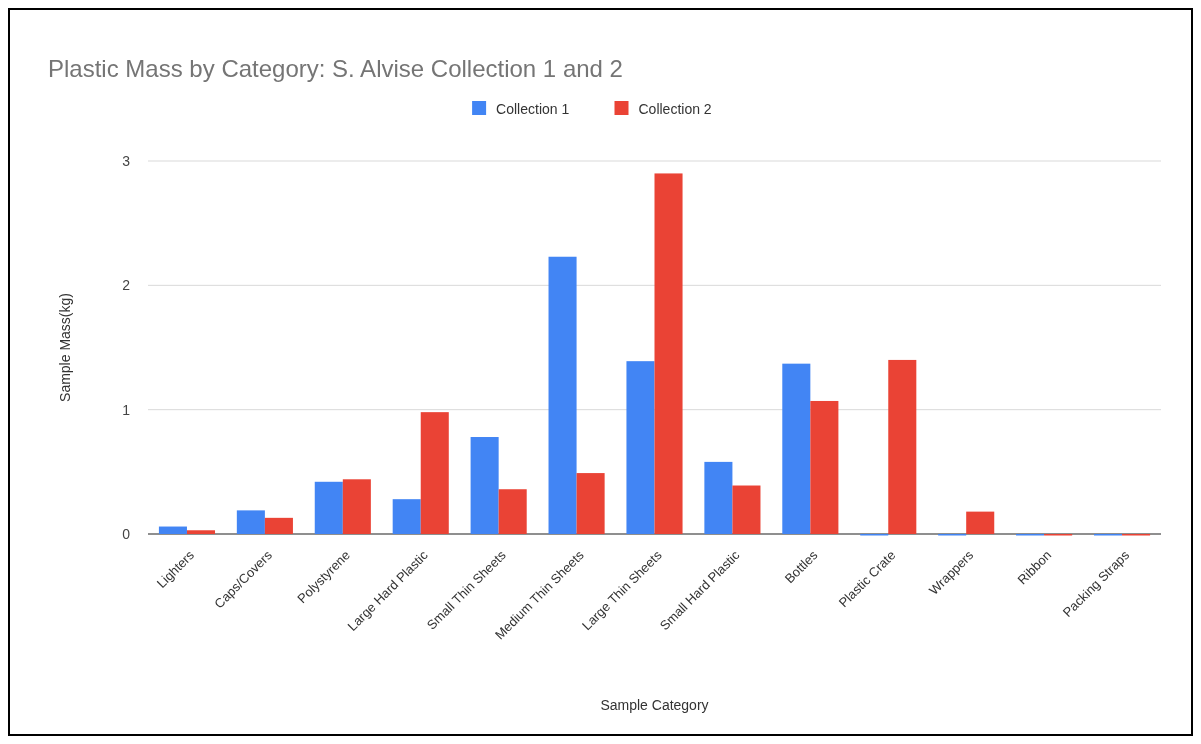 This screenshot has height=744, width=1201. What do you see at coordinates (65, 347) in the screenshot?
I see `y-axis-title: Sample Mass(kg)` at bounding box center [65, 347].